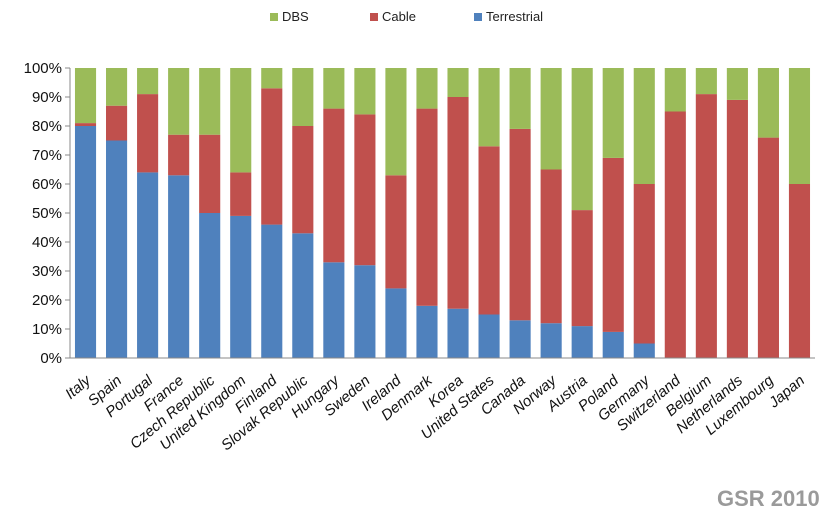 This screenshot has height=512, width=821. Describe the element at coordinates (51, 358) in the screenshot. I see `y-tick-label: 0%` at that location.